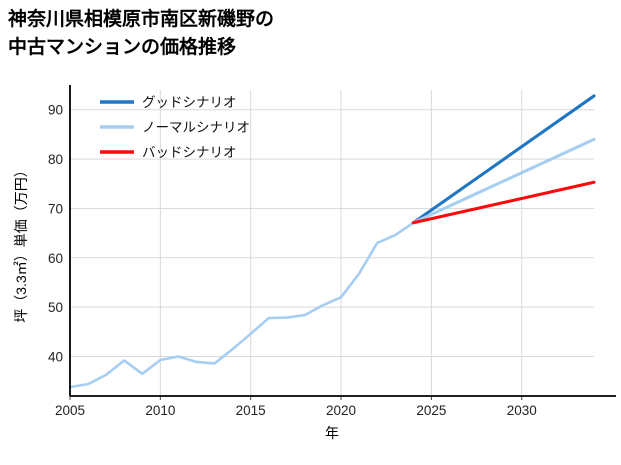 Image resolution: width=621 pixels, height=465 pixels. I want to click on x-axis-tick-label: 2015, so click(251, 410).